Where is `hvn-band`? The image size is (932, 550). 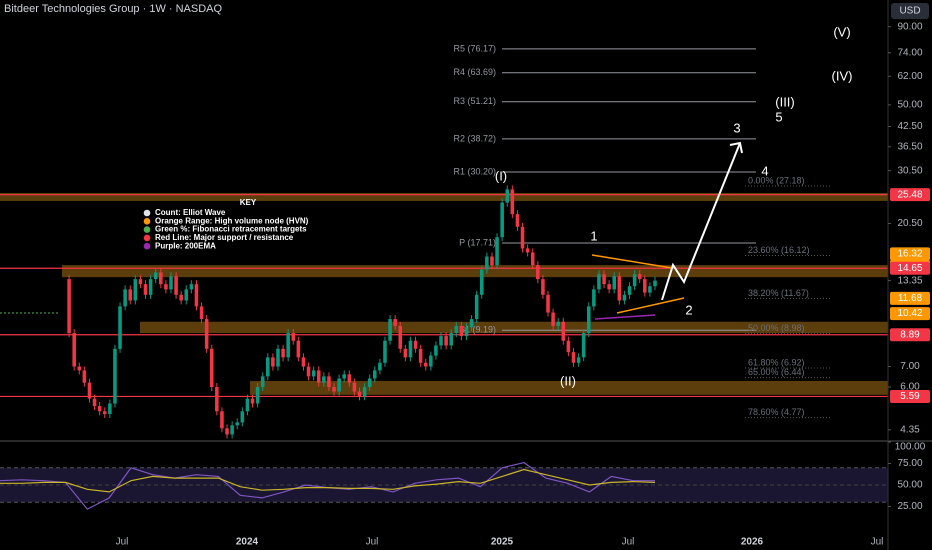 hvn-band is located at coordinates (569, 387).